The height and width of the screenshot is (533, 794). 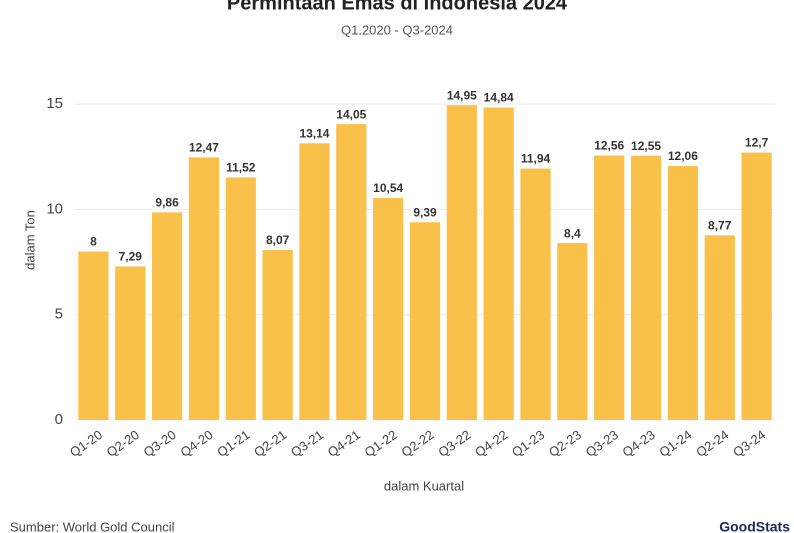 I want to click on data-label: 10,54, so click(x=388, y=188).